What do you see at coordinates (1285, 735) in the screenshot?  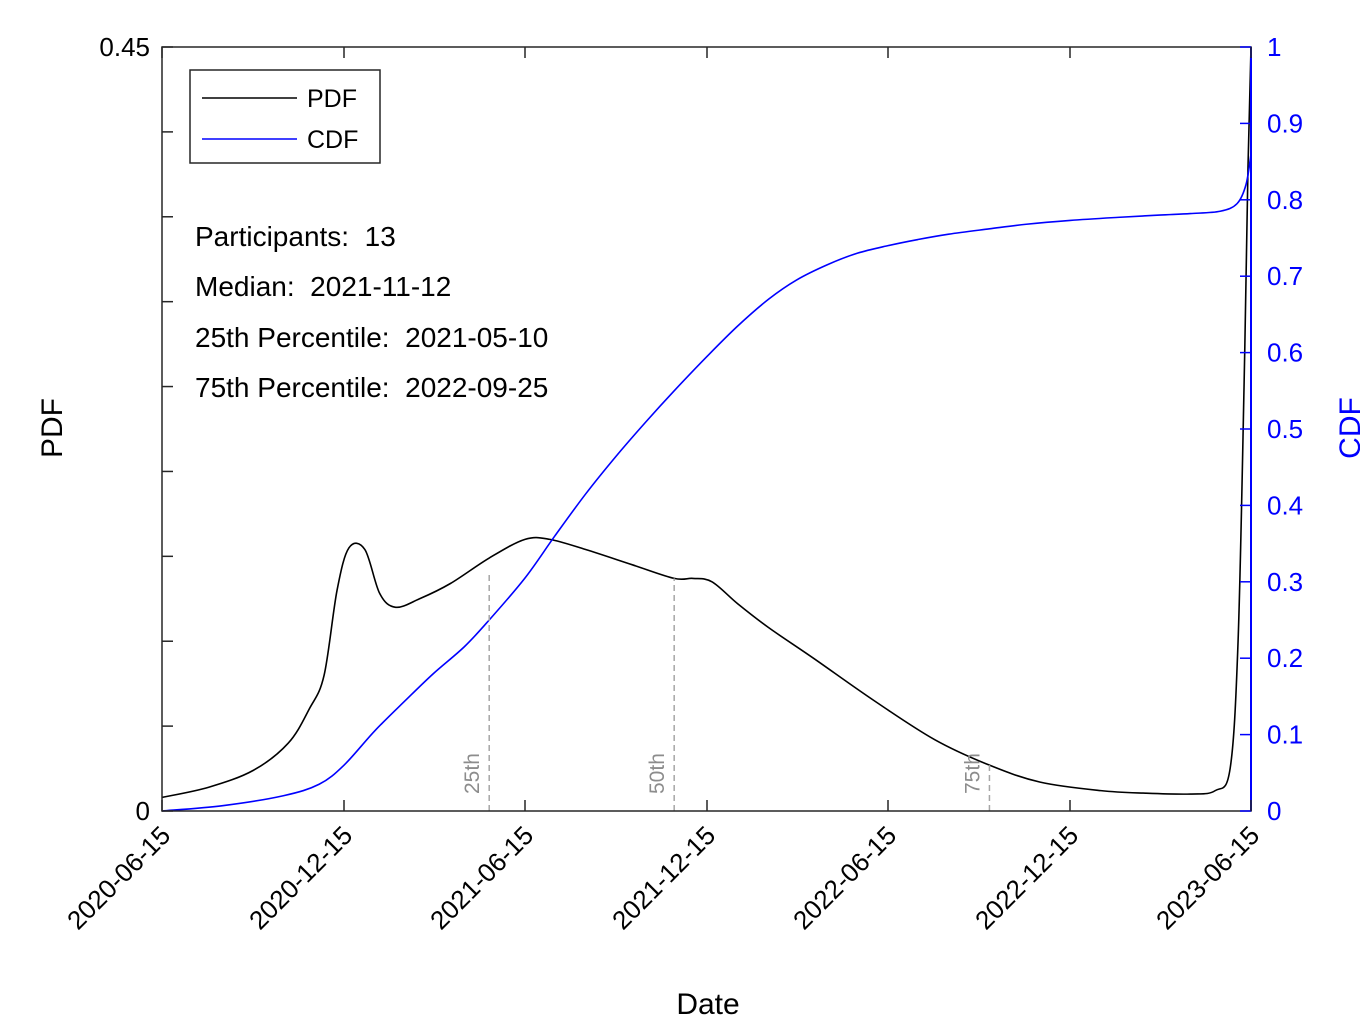 I see `y-right-tick-label: 0.1` at bounding box center [1285, 735].